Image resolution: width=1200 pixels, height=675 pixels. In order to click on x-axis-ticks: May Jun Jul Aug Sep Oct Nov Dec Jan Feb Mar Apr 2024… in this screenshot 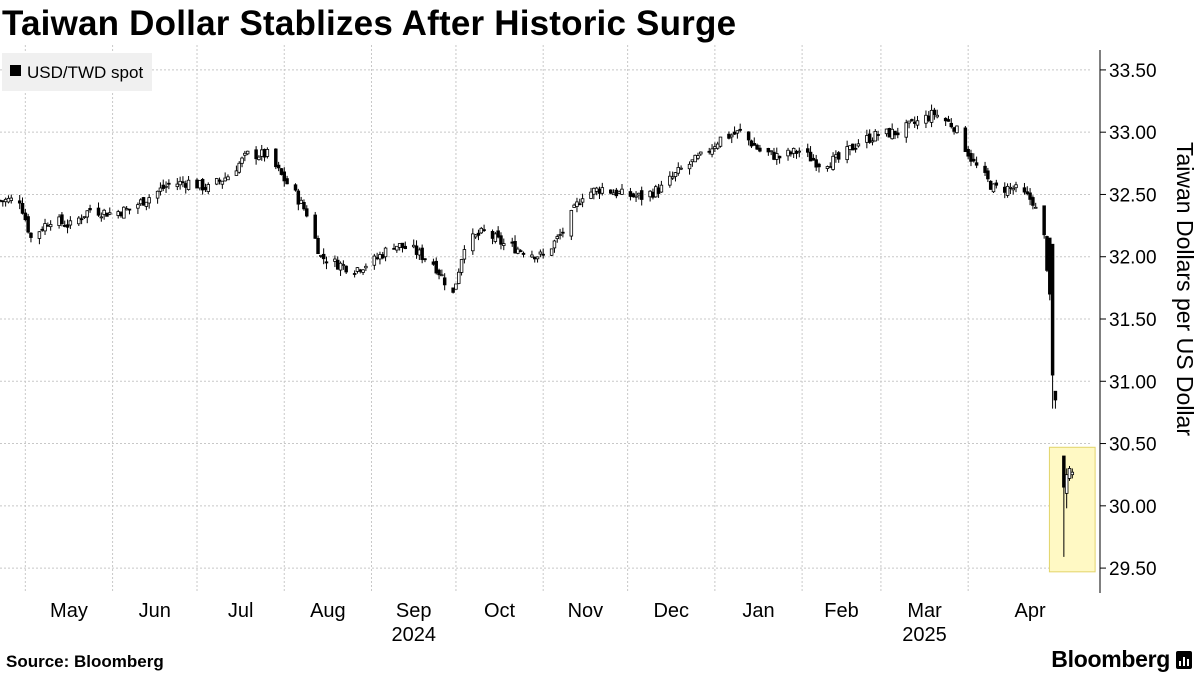, I will do `click(548, 623)`.